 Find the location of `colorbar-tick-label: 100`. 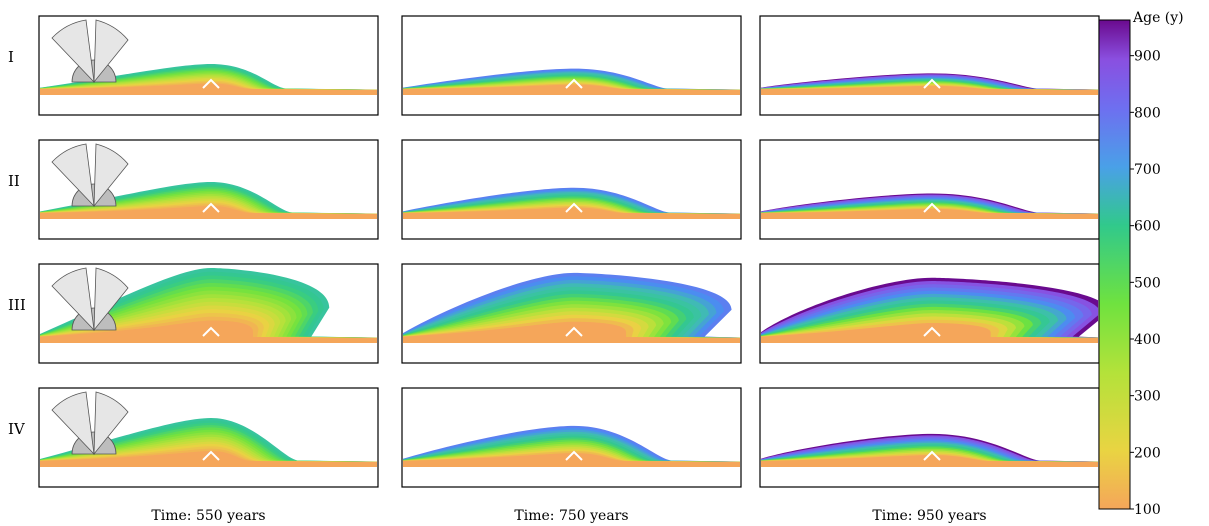

colorbar-tick-label: 100 is located at coordinates (1147, 510).